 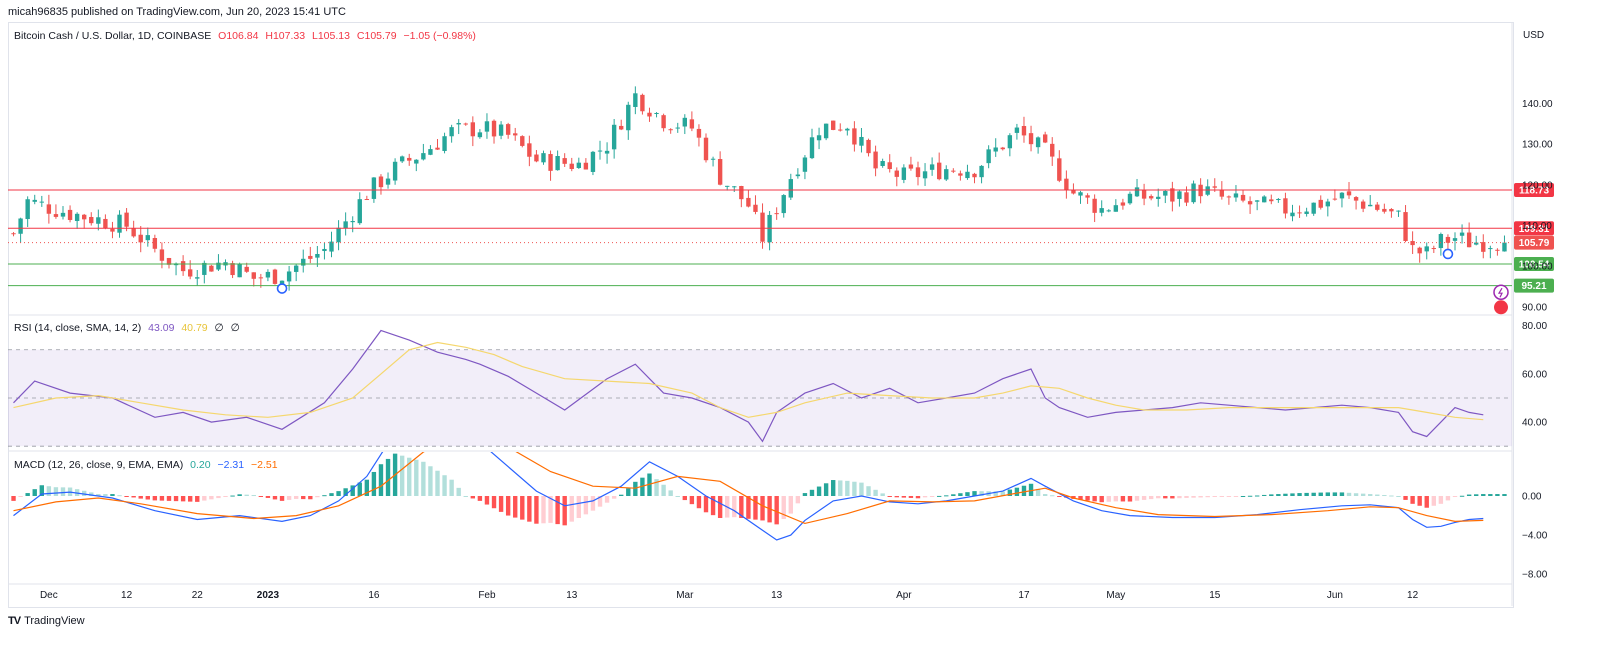 I want to click on rsi-ma-line, so click(x=748, y=381).